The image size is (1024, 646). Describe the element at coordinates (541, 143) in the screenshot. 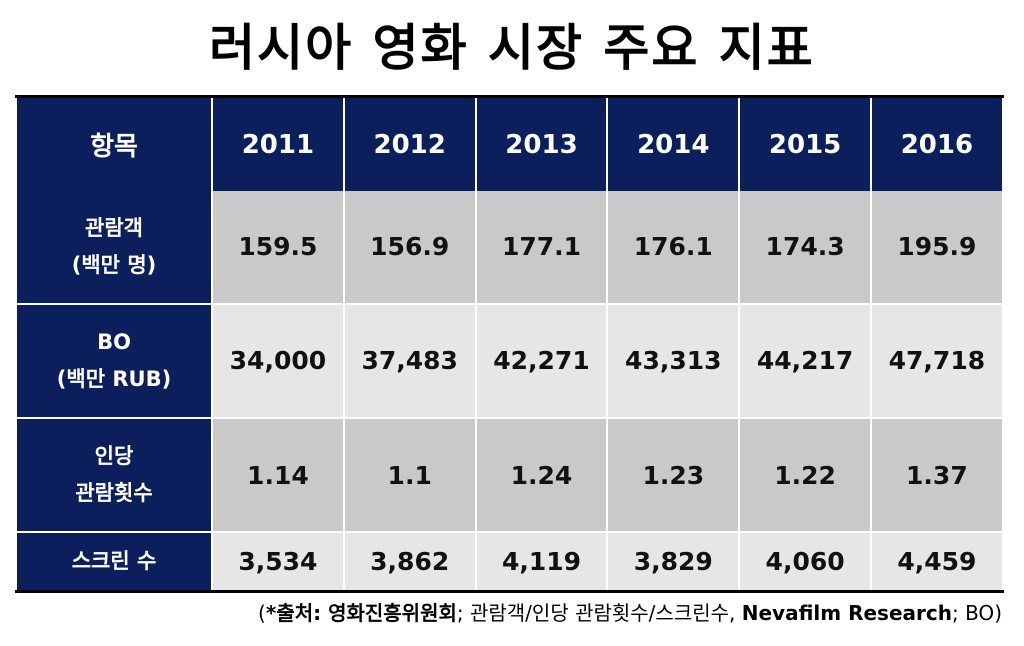

I see `header-cell-year: 2013` at that location.